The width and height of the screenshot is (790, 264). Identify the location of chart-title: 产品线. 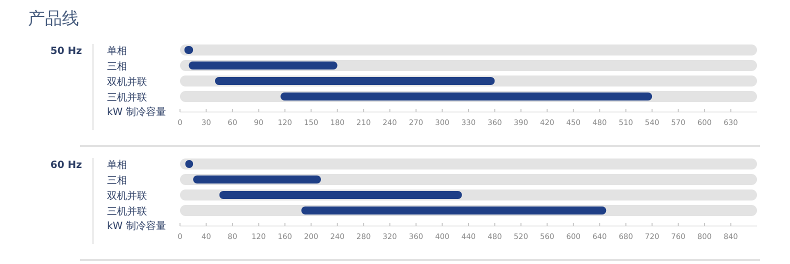
(53, 19).